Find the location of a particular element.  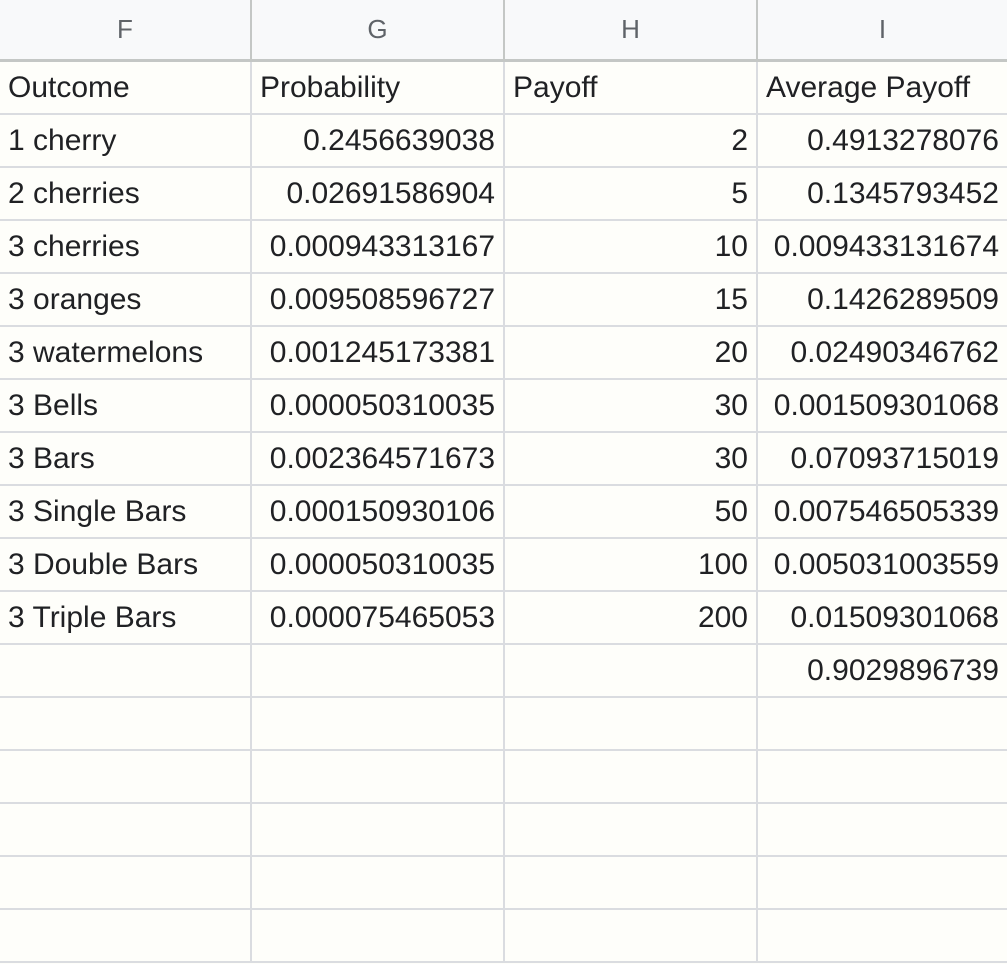

column-header-i: I is located at coordinates (882, 29).